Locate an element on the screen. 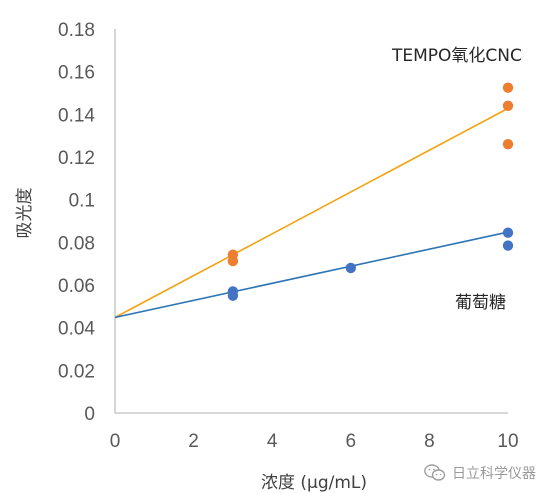  x-tick-label: 8 is located at coordinates (429, 441).